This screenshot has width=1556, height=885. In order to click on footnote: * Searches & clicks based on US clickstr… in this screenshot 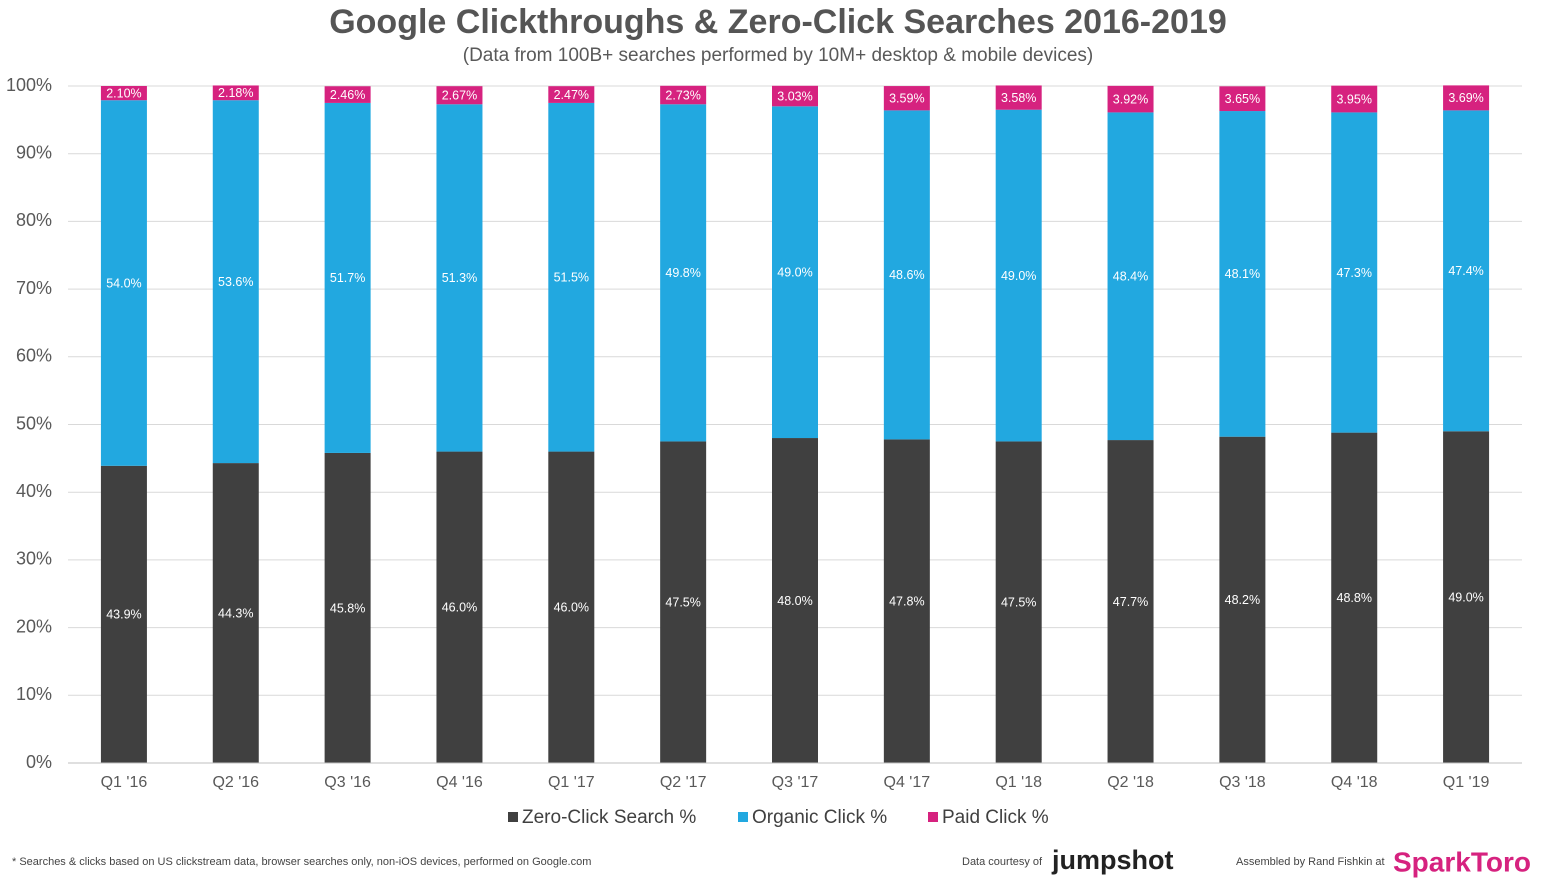, I will do `click(301, 862)`.